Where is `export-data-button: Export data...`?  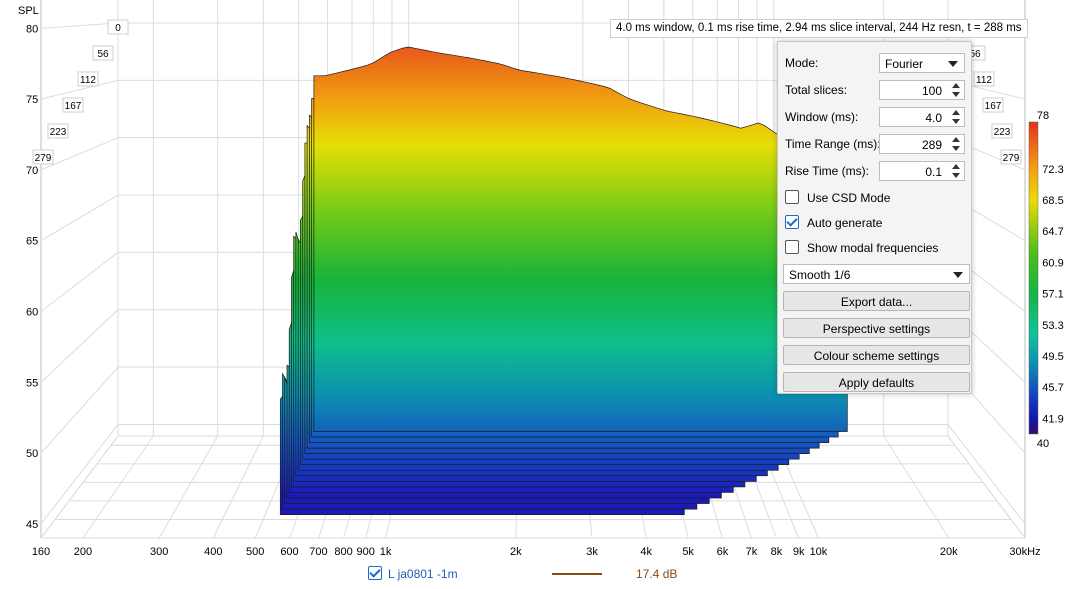
export-data-button: Export data... is located at coordinates (876, 301).